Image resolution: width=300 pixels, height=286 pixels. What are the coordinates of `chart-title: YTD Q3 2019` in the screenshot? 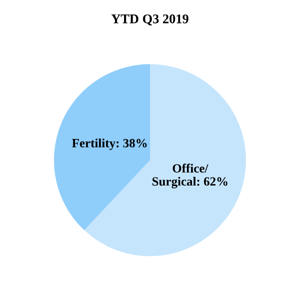 It's located at (149, 20).